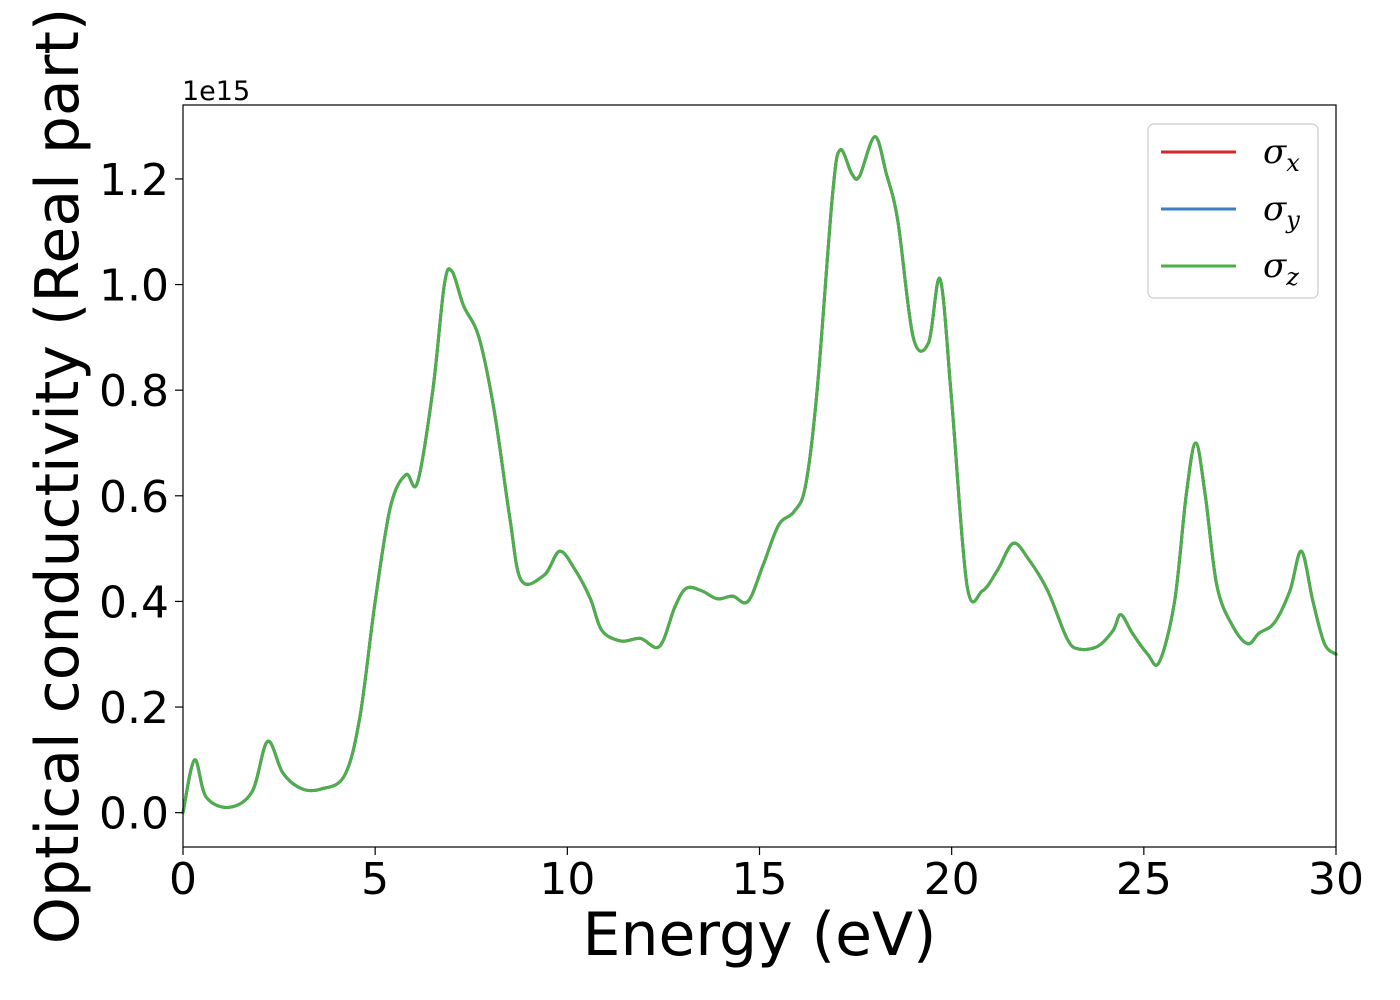 This screenshot has height=1000, width=1400. What do you see at coordinates (134, 497) in the screenshot?
I see `y-tick-label: 0.6` at bounding box center [134, 497].